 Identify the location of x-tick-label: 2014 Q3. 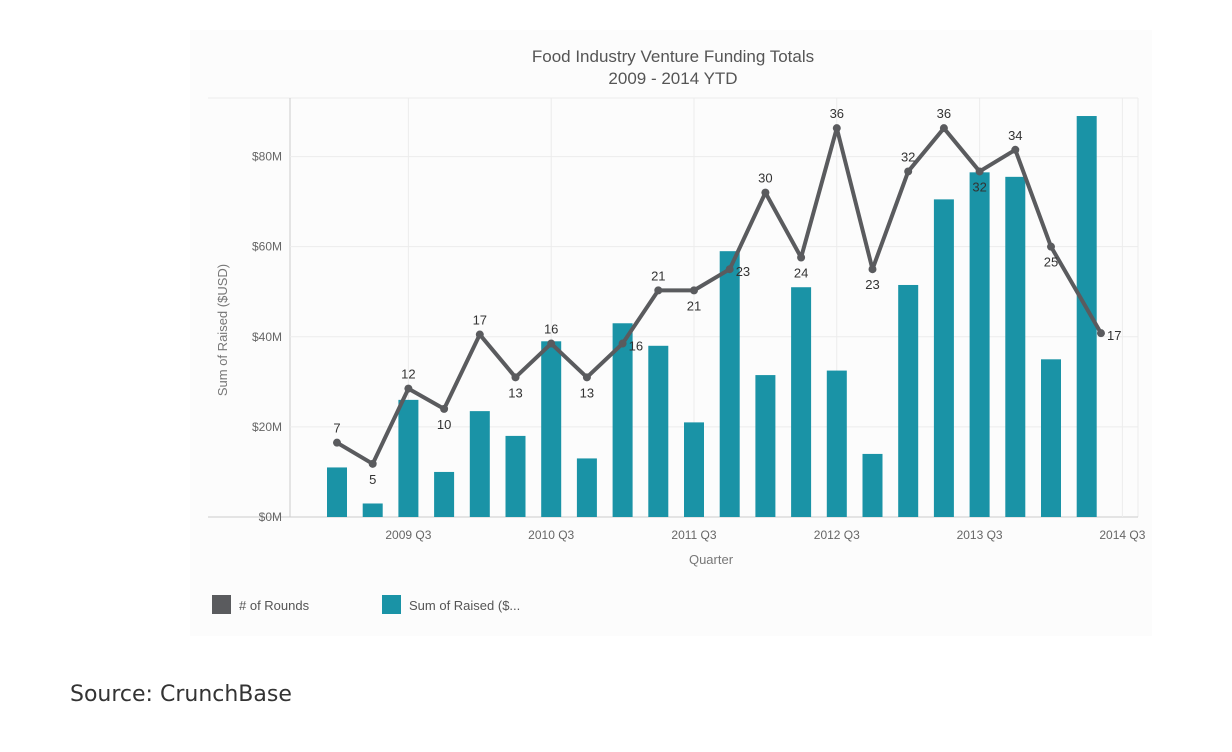
(1122, 535).